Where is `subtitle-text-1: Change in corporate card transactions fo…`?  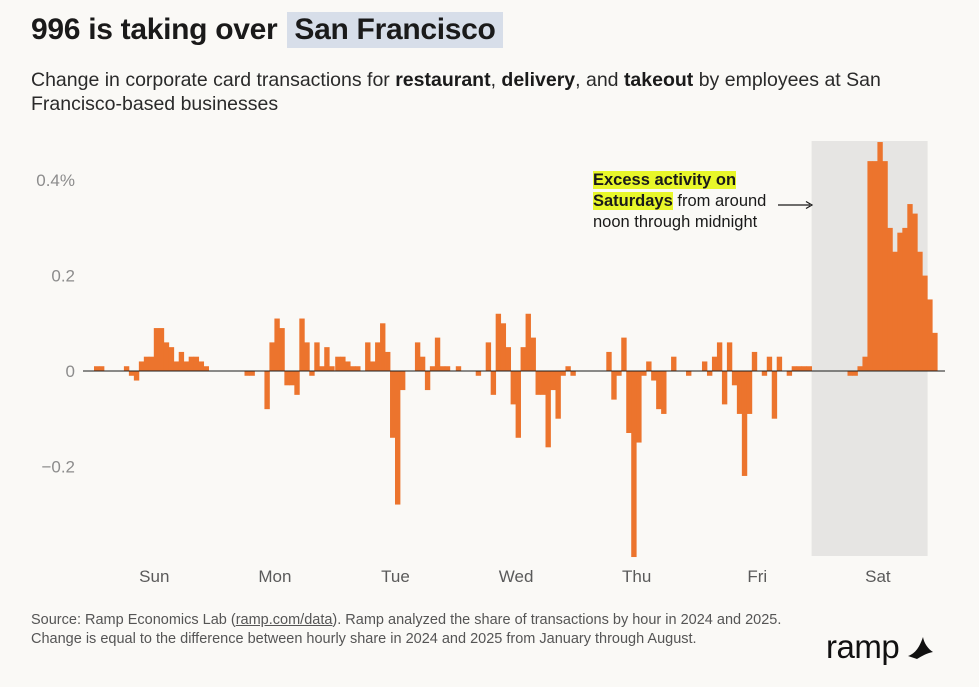 subtitle-text-1: Change in corporate card transactions fo… is located at coordinates (213, 80).